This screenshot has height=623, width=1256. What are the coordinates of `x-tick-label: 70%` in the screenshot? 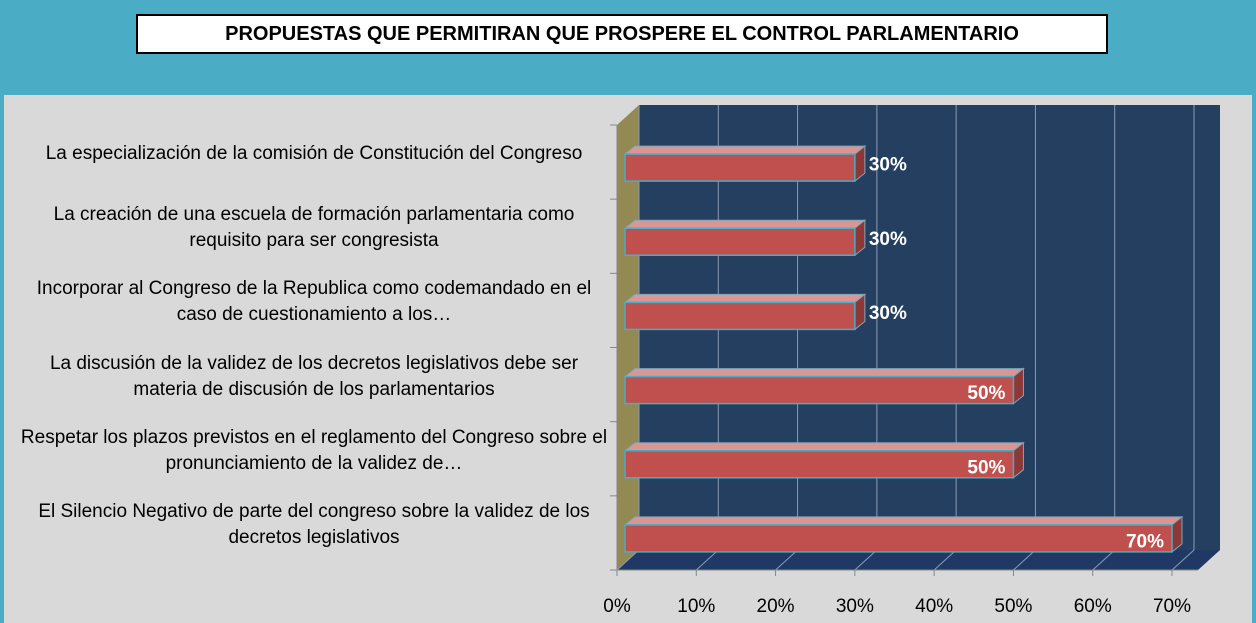 It's located at (1172, 606).